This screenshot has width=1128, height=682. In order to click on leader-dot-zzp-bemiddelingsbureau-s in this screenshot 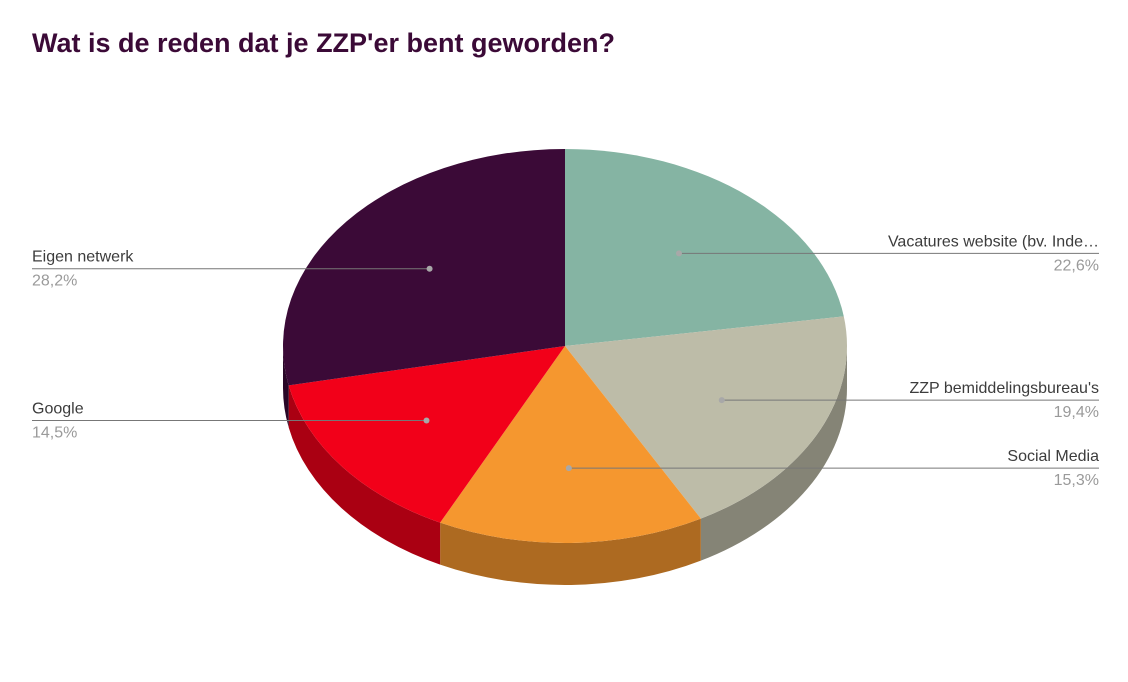, I will do `click(721, 400)`.